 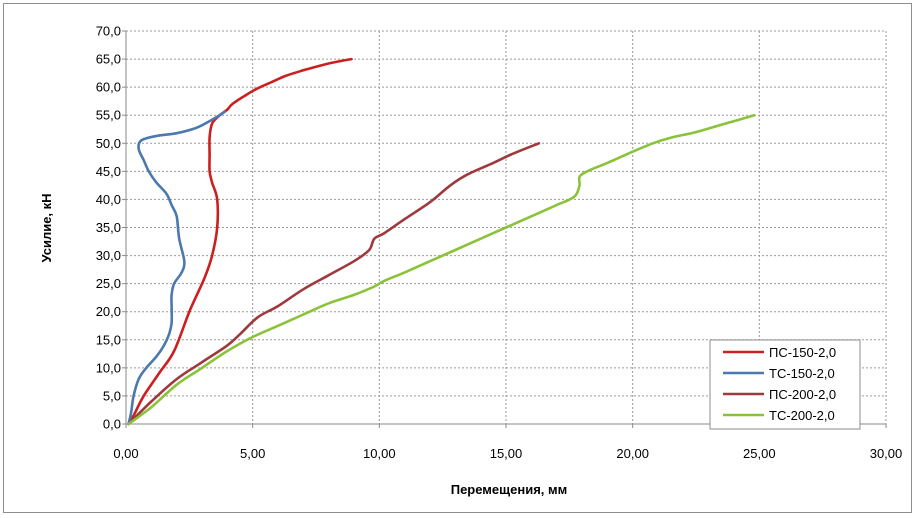 What do you see at coordinates (802, 415) in the screenshot?
I see `legend-label: ТС-200-2,0` at bounding box center [802, 415].